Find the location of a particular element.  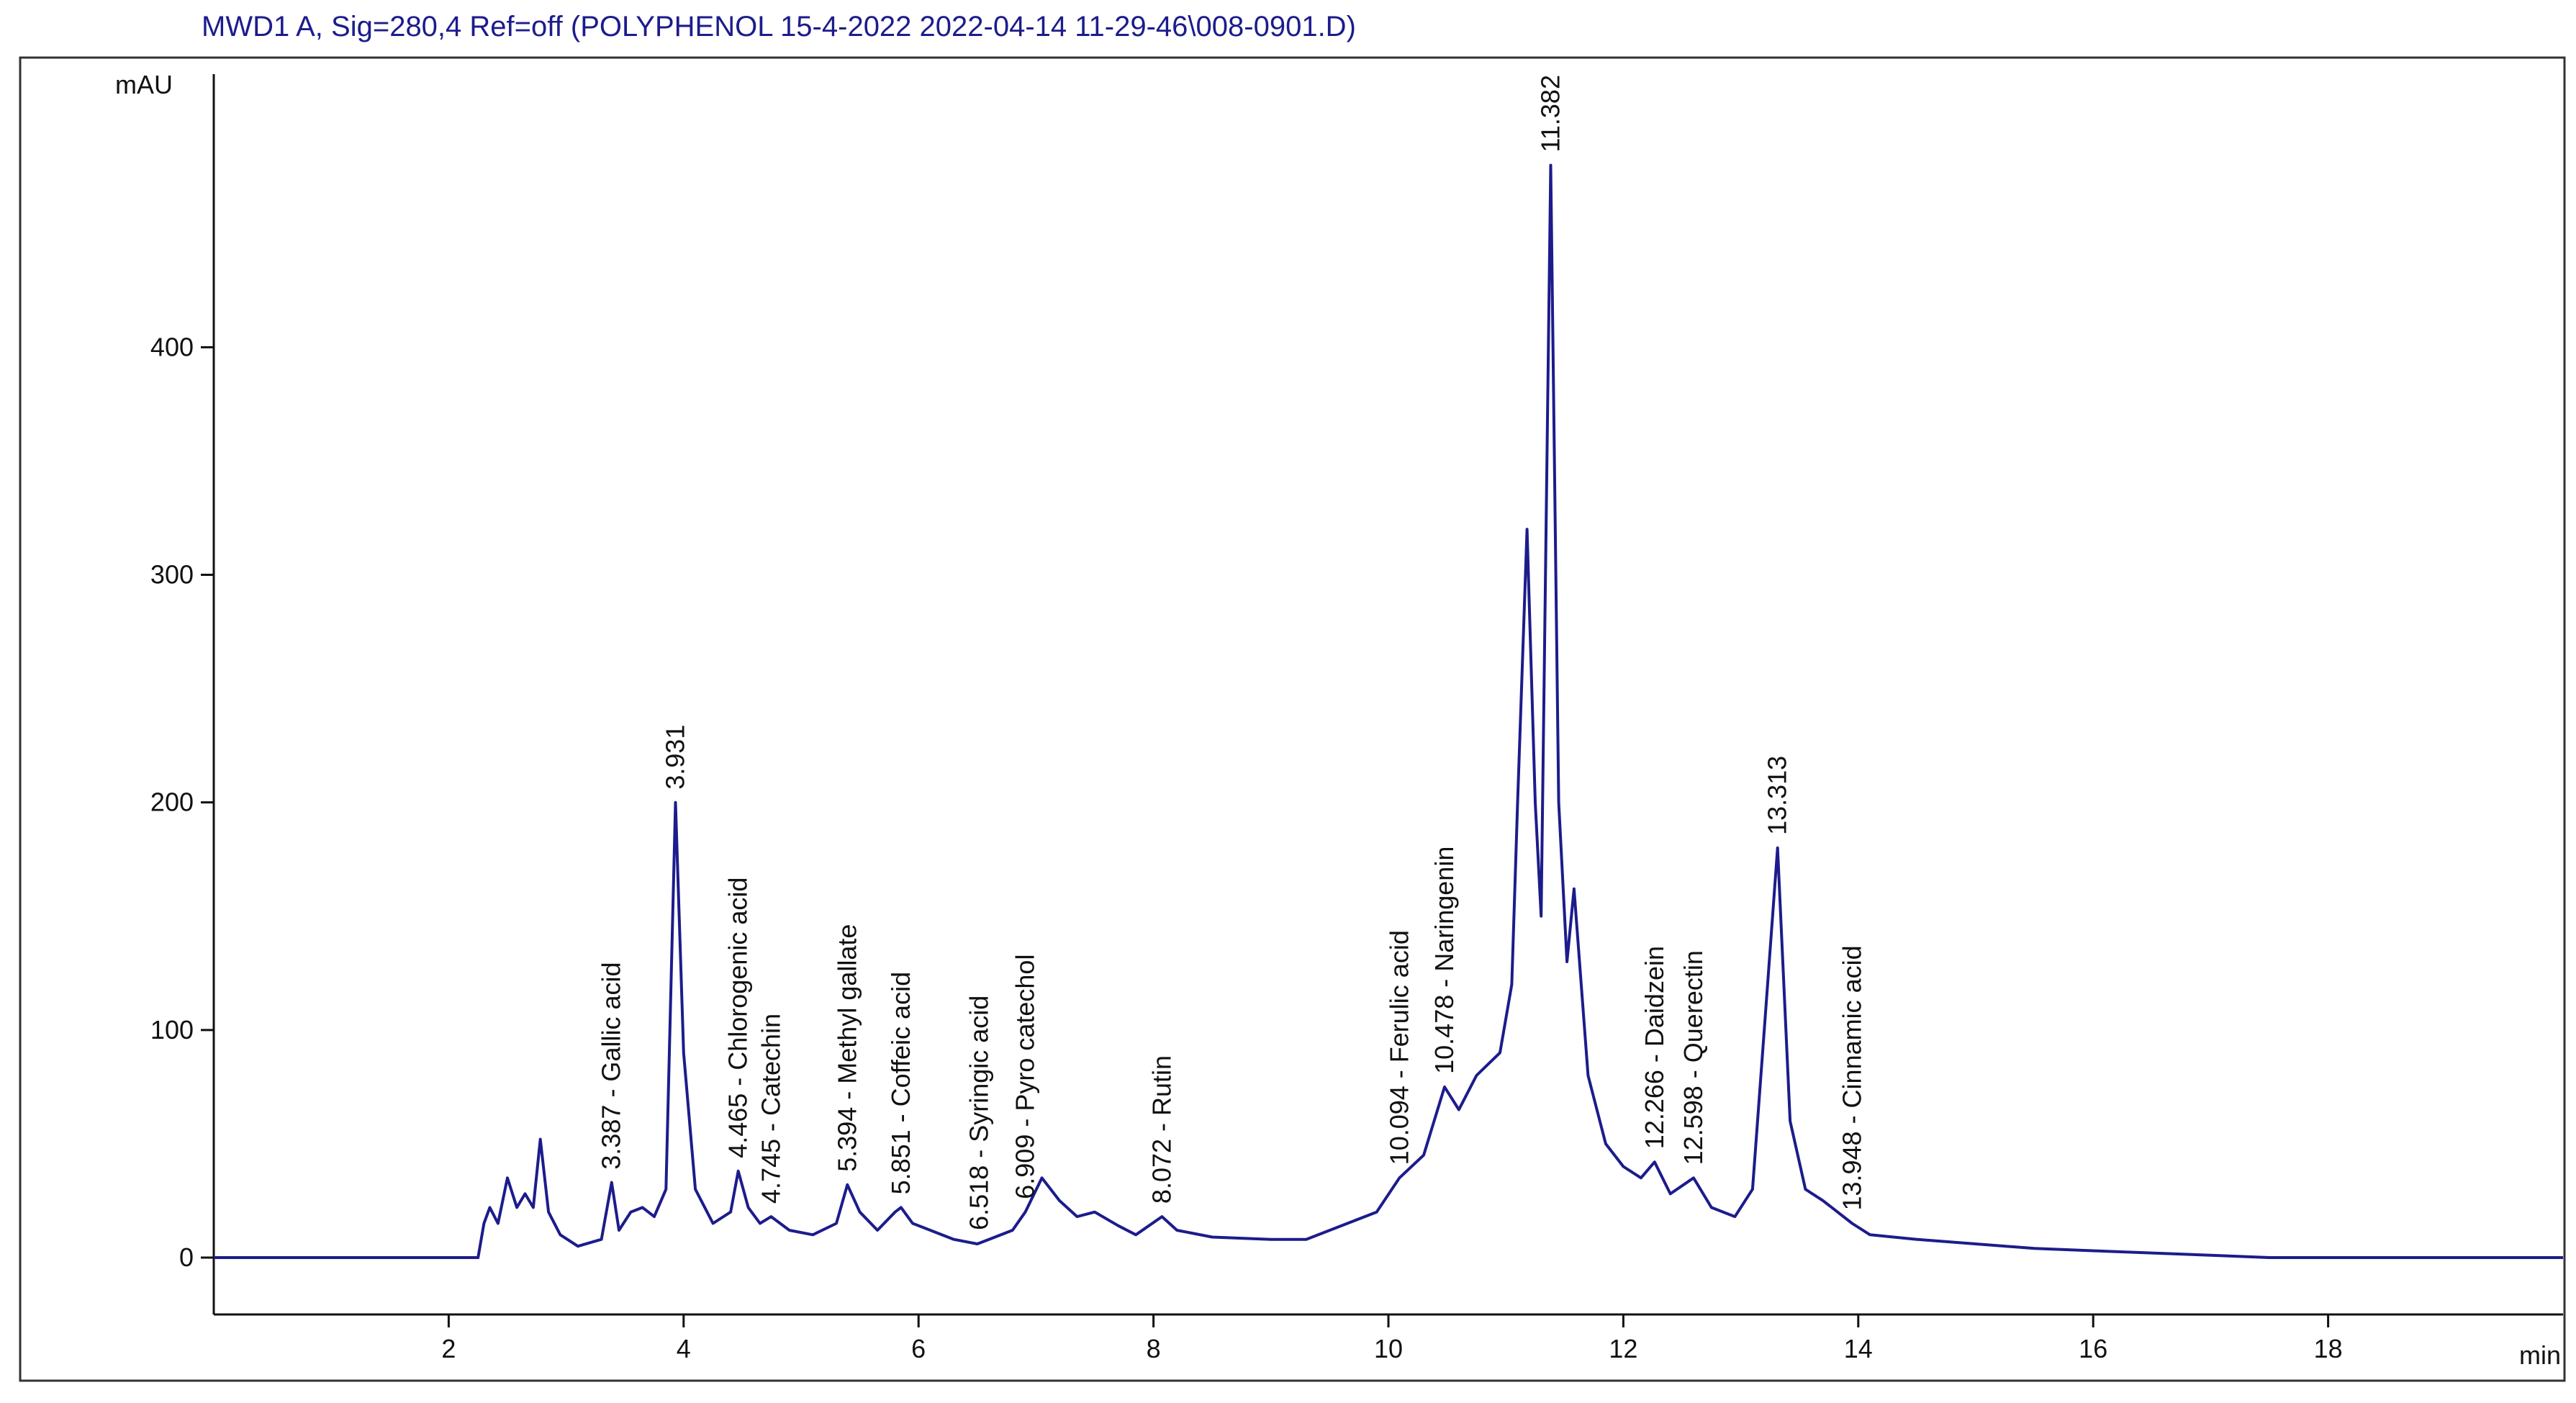

peak-label: 12.266 - Daidzein is located at coordinates (1654, 1047).